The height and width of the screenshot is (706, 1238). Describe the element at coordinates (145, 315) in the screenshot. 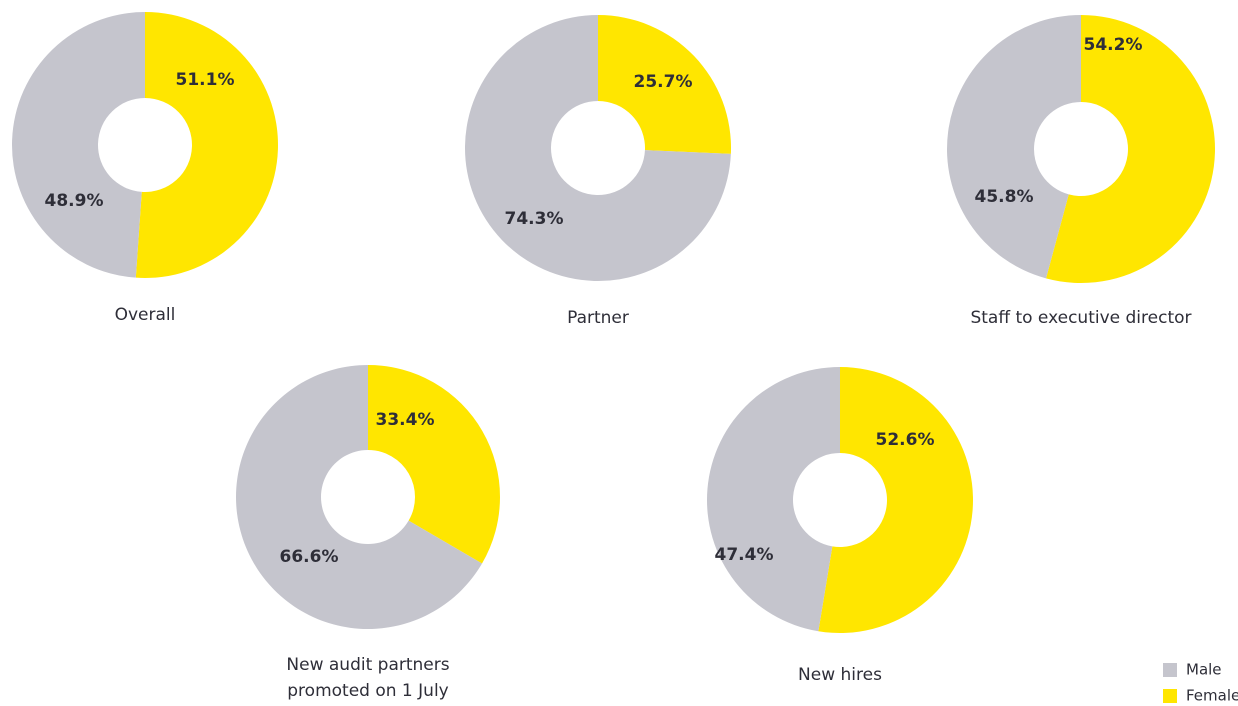

I see `chart-title: Overall` at that location.